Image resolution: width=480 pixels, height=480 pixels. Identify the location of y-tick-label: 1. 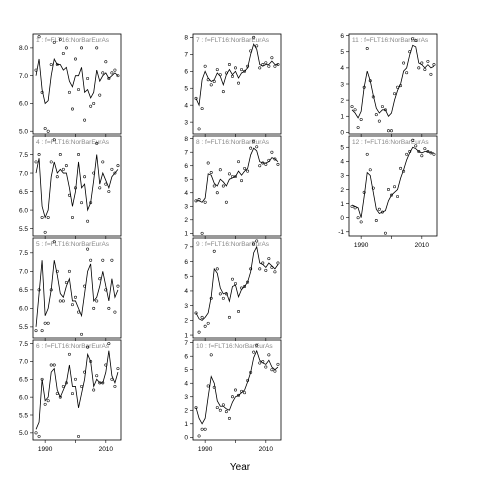
(342, 204).